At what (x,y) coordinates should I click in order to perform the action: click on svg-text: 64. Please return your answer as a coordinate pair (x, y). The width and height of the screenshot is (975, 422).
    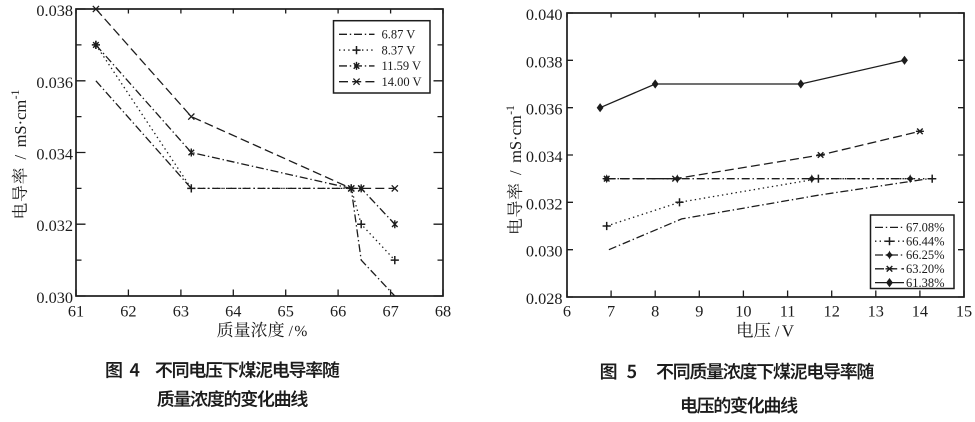
    Looking at the image, I should click on (233, 311).